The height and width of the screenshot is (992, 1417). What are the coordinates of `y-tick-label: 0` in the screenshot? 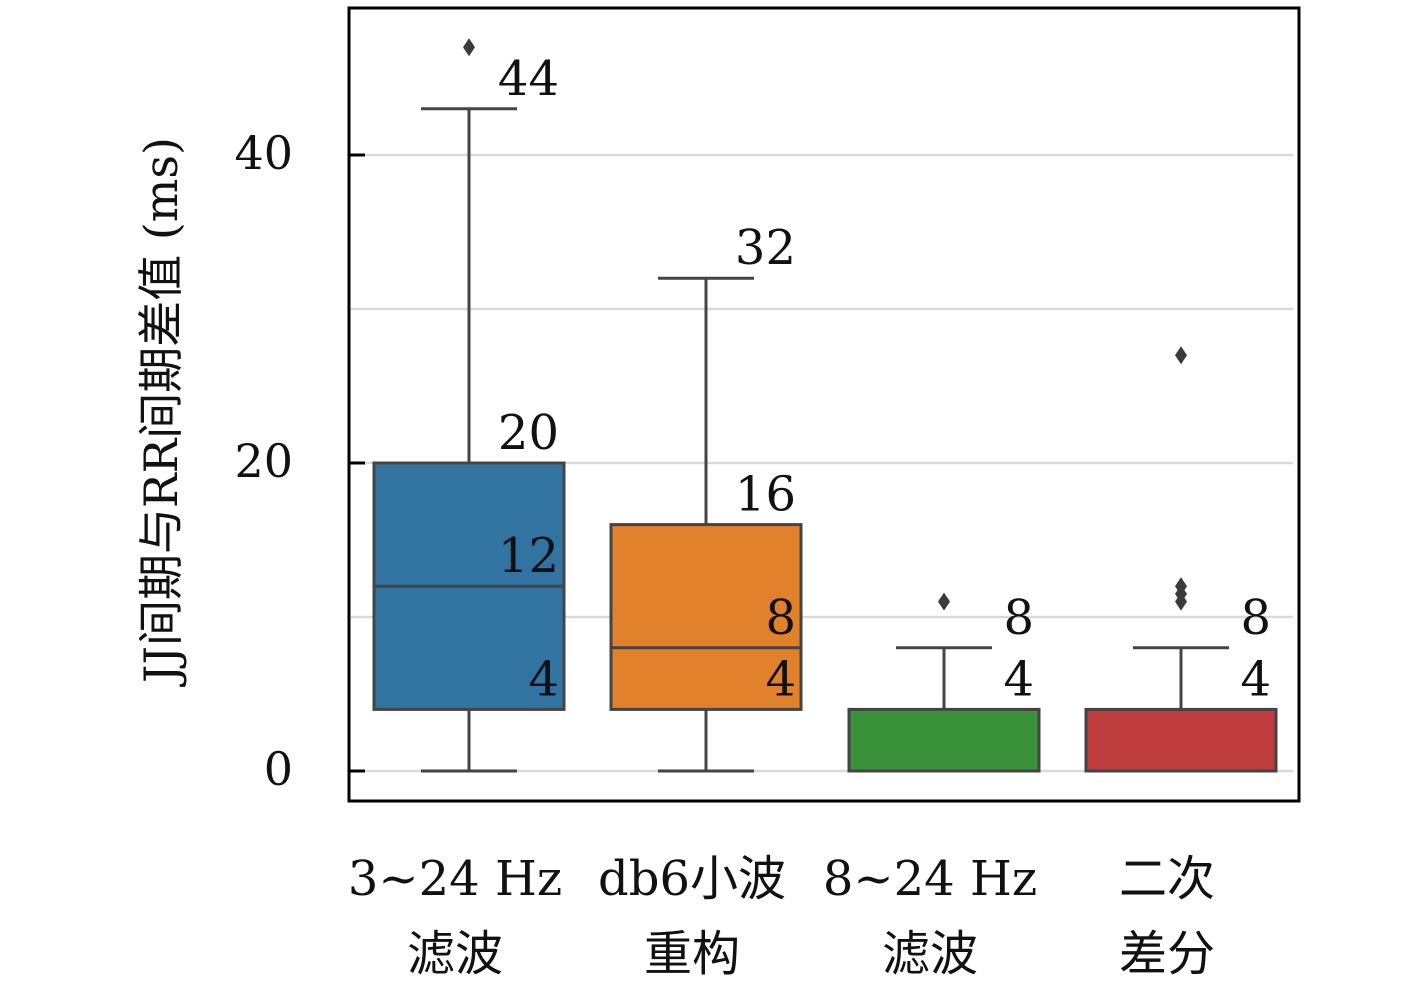 It's located at (278, 769).